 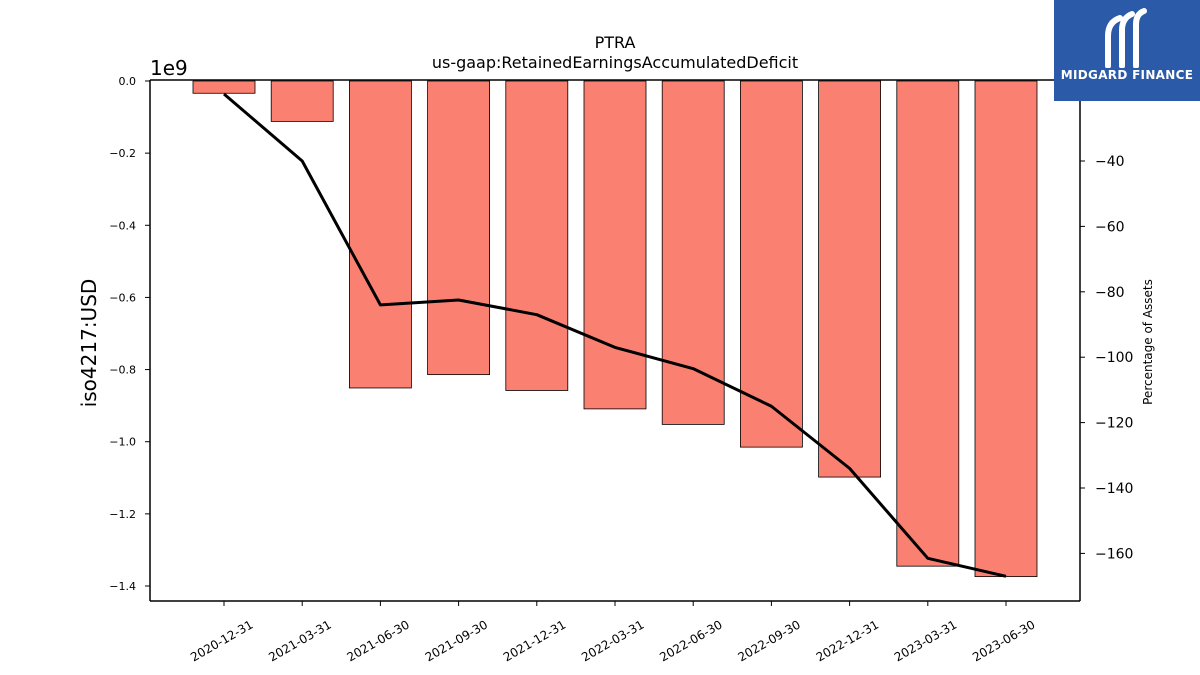 What do you see at coordinates (1114, 554) in the screenshot?
I see `y2-tick-label: −160` at bounding box center [1114, 554].